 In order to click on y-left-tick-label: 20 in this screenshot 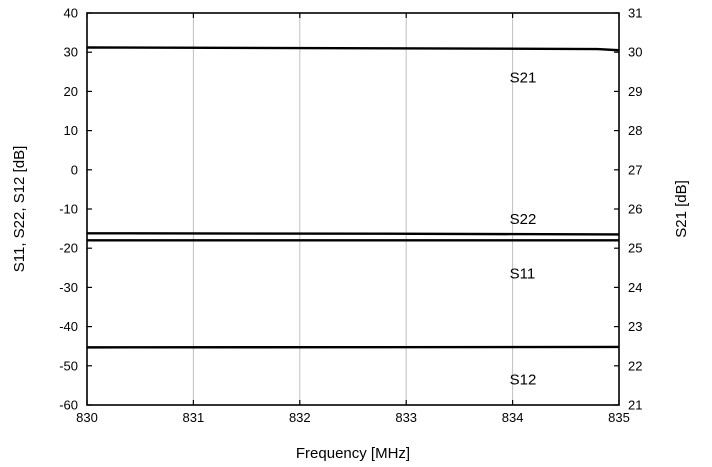, I will do `click(71, 91)`.